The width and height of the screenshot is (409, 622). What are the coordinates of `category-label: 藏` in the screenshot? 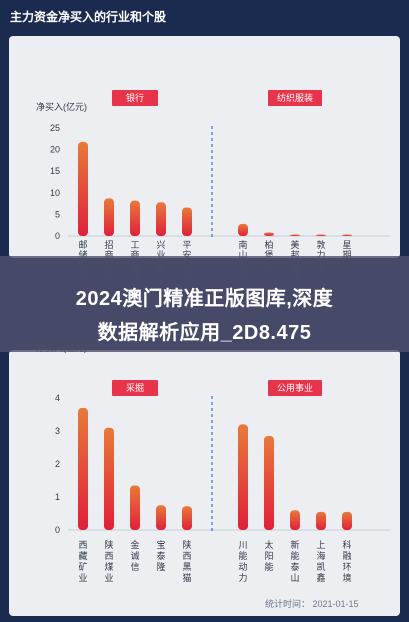 It's located at (82, 555).